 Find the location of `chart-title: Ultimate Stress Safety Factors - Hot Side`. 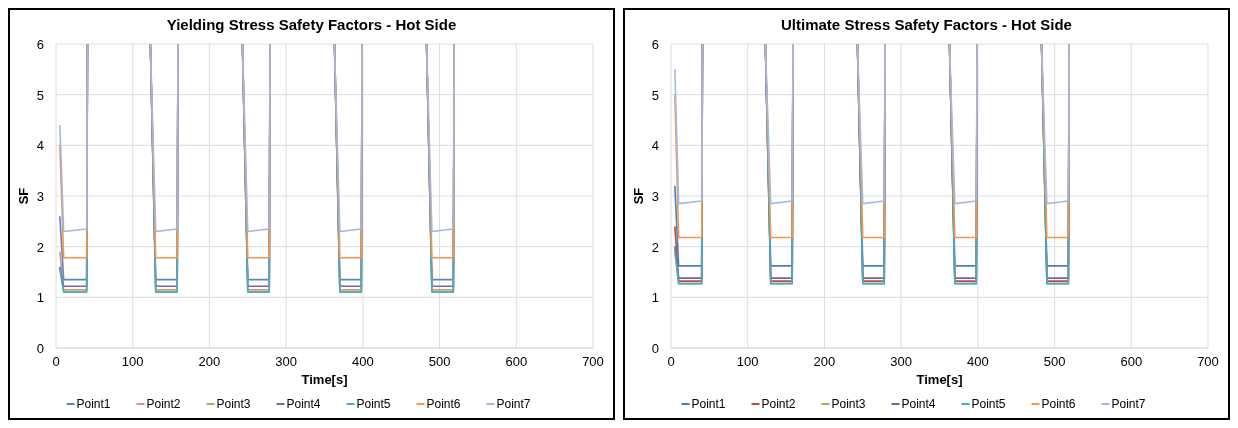

chart-title: Ultimate Stress Safety Factors - Hot Side is located at coordinates (926, 24).